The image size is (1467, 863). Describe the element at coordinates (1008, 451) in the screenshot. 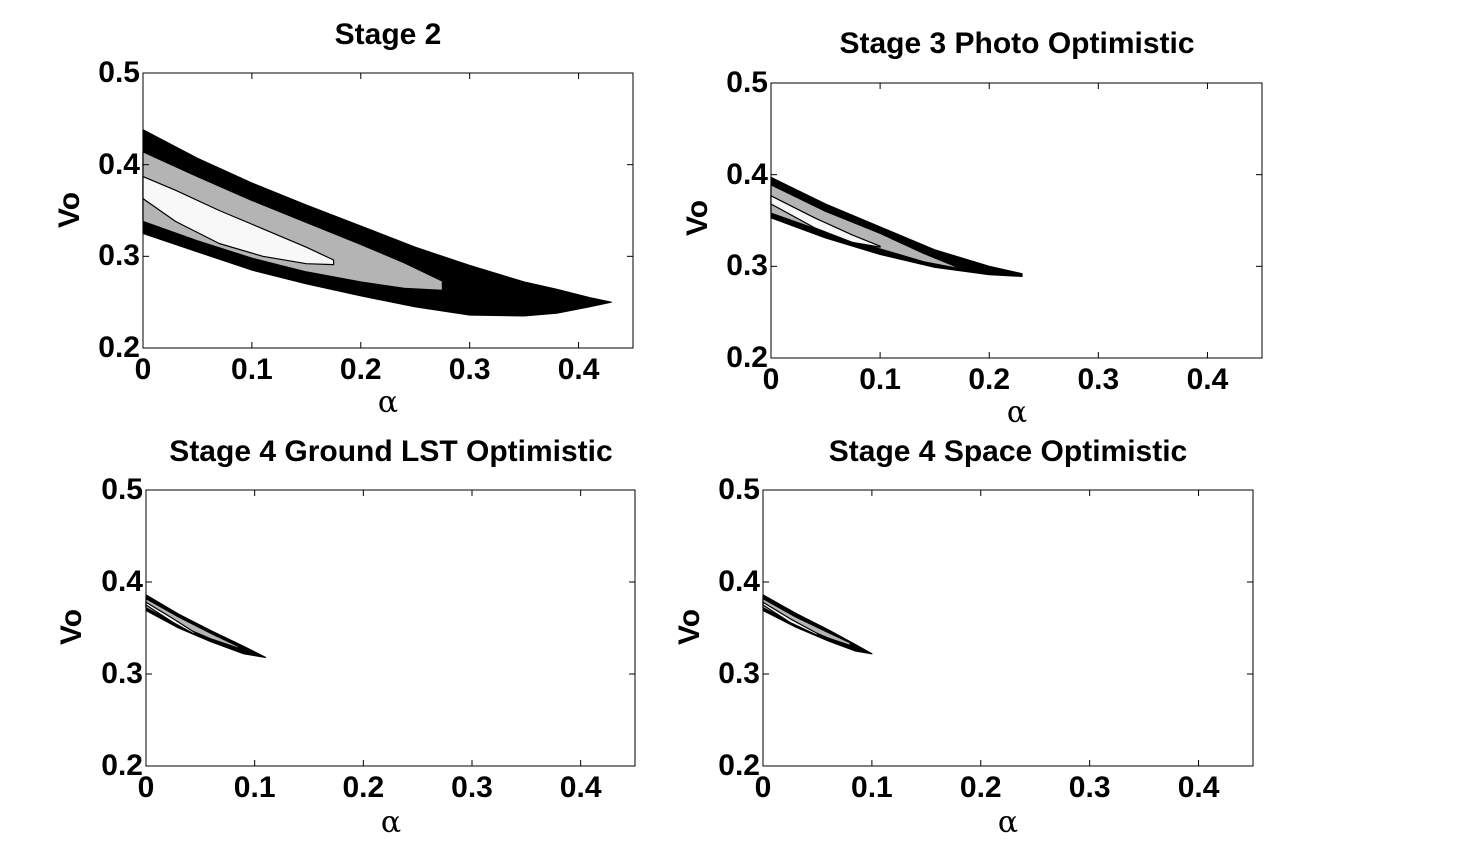

I see `panel-title: Stage 4 Space Optimistic` at that location.